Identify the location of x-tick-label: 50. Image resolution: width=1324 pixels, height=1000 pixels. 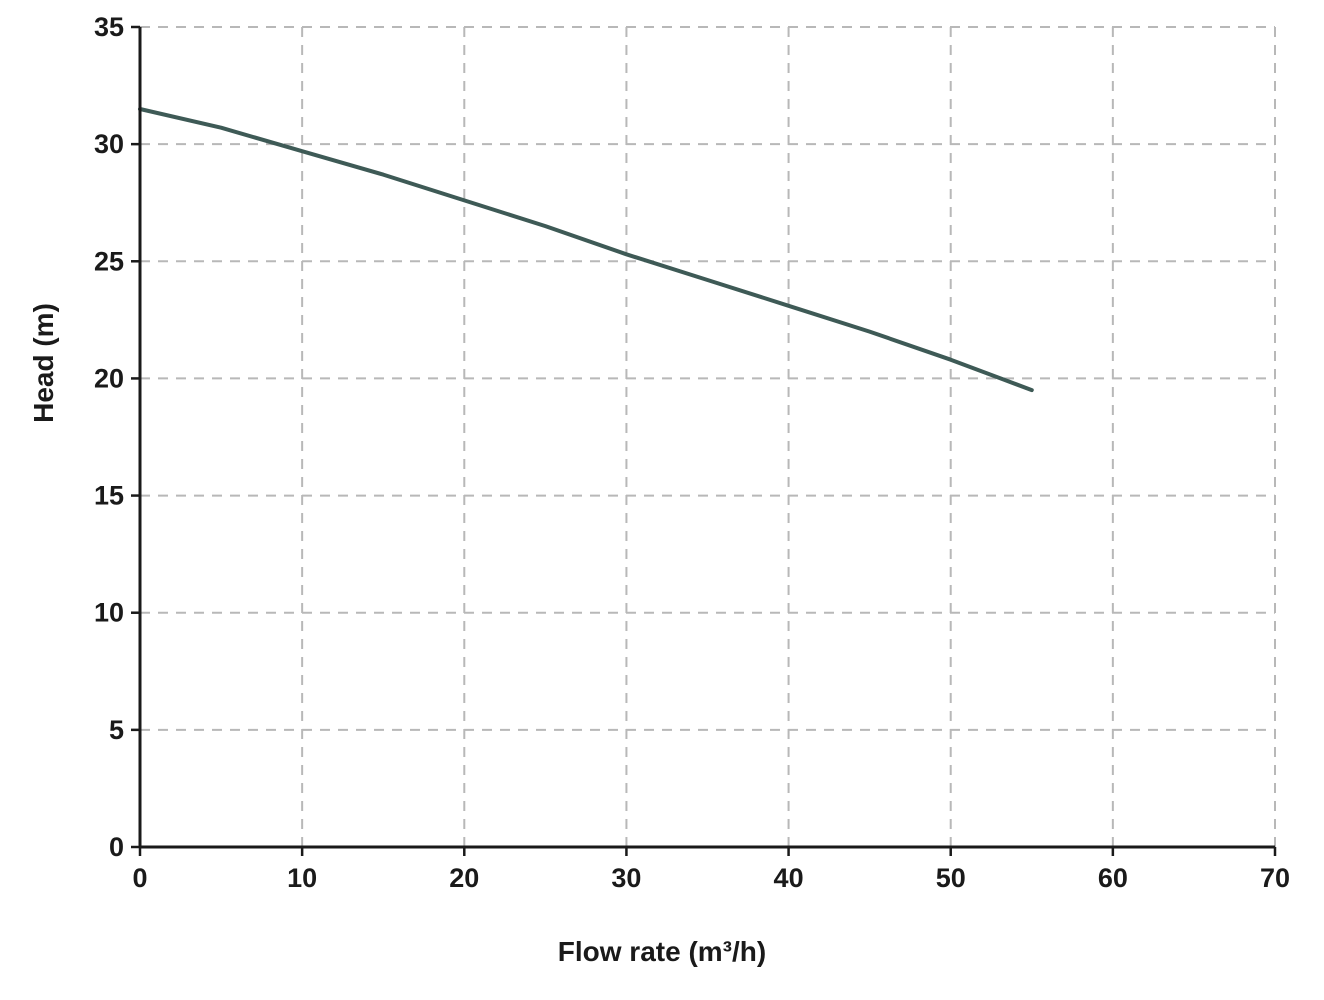
(951, 878).